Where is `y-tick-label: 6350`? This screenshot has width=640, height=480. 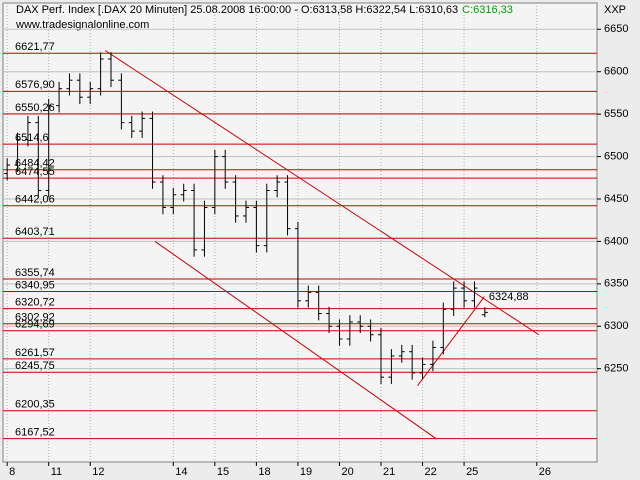
y-tick-label: 6350 is located at coordinates (616, 284).